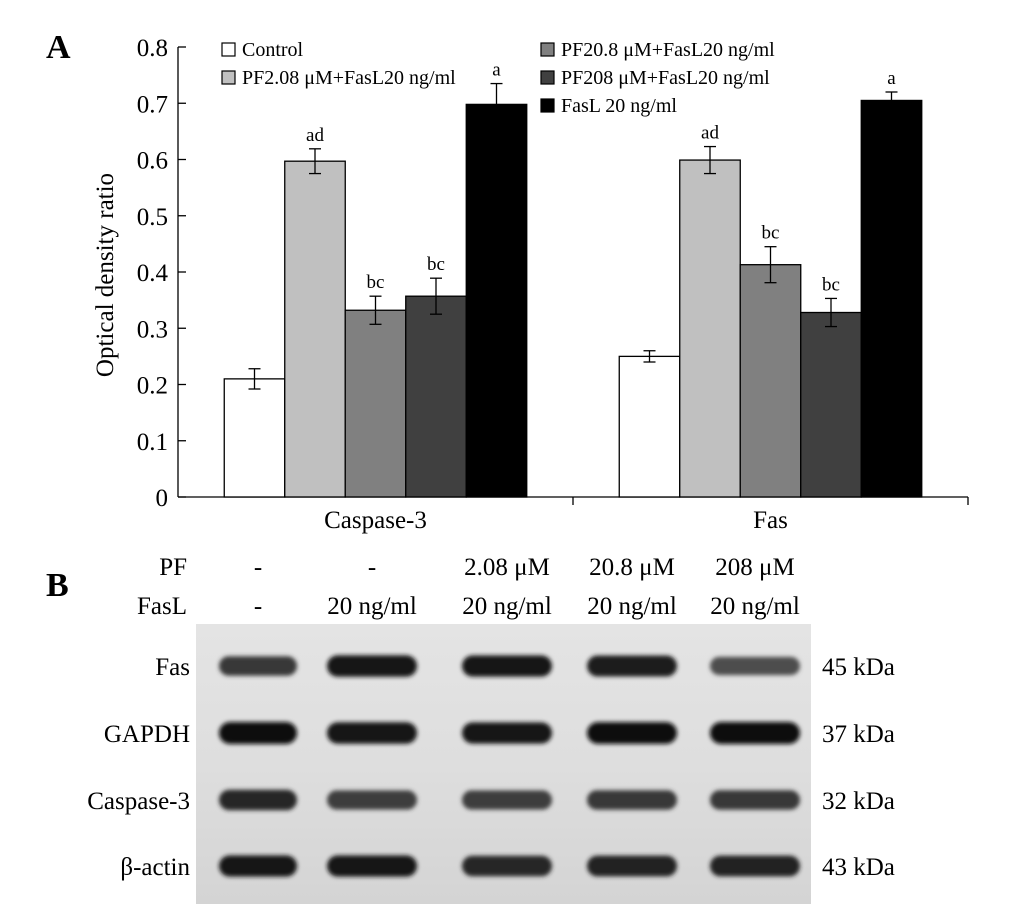 Image resolution: width=1033 pixels, height=909 pixels. I want to click on legend-label: PF2.08 μM+FasL20 ng/ml, so click(349, 78).